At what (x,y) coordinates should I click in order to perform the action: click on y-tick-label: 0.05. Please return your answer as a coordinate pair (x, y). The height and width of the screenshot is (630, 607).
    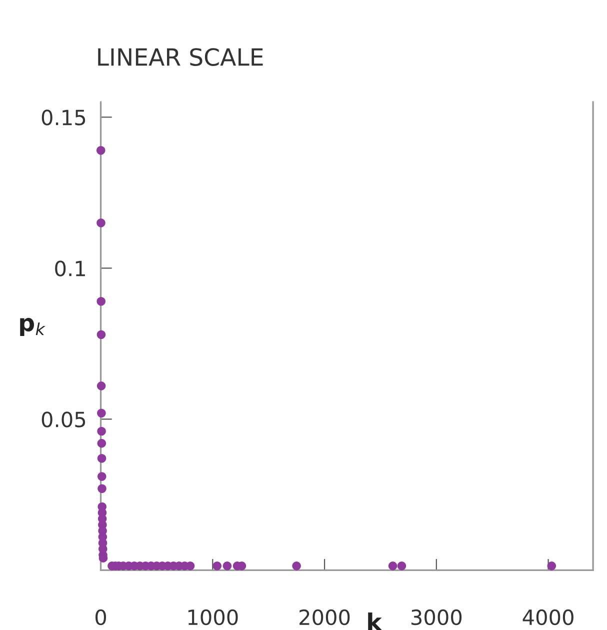
    Looking at the image, I should click on (64, 420).